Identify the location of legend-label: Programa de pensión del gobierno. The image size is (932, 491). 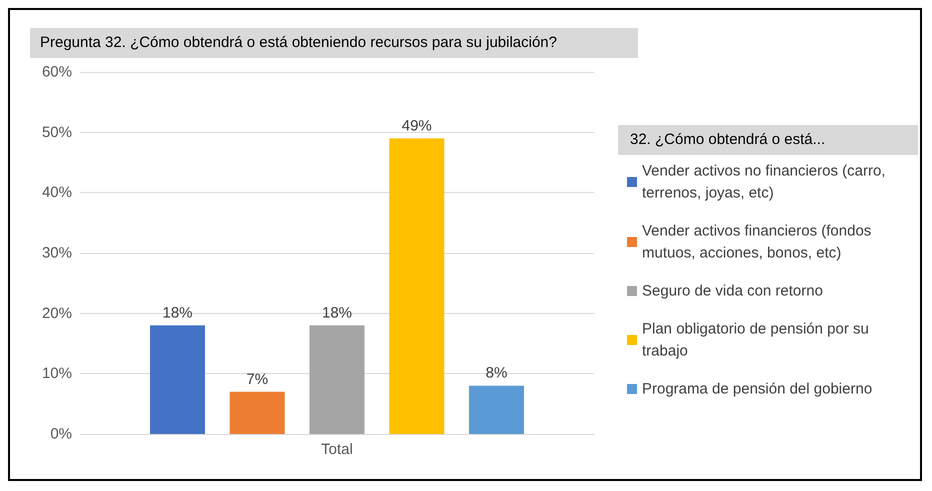
(757, 389).